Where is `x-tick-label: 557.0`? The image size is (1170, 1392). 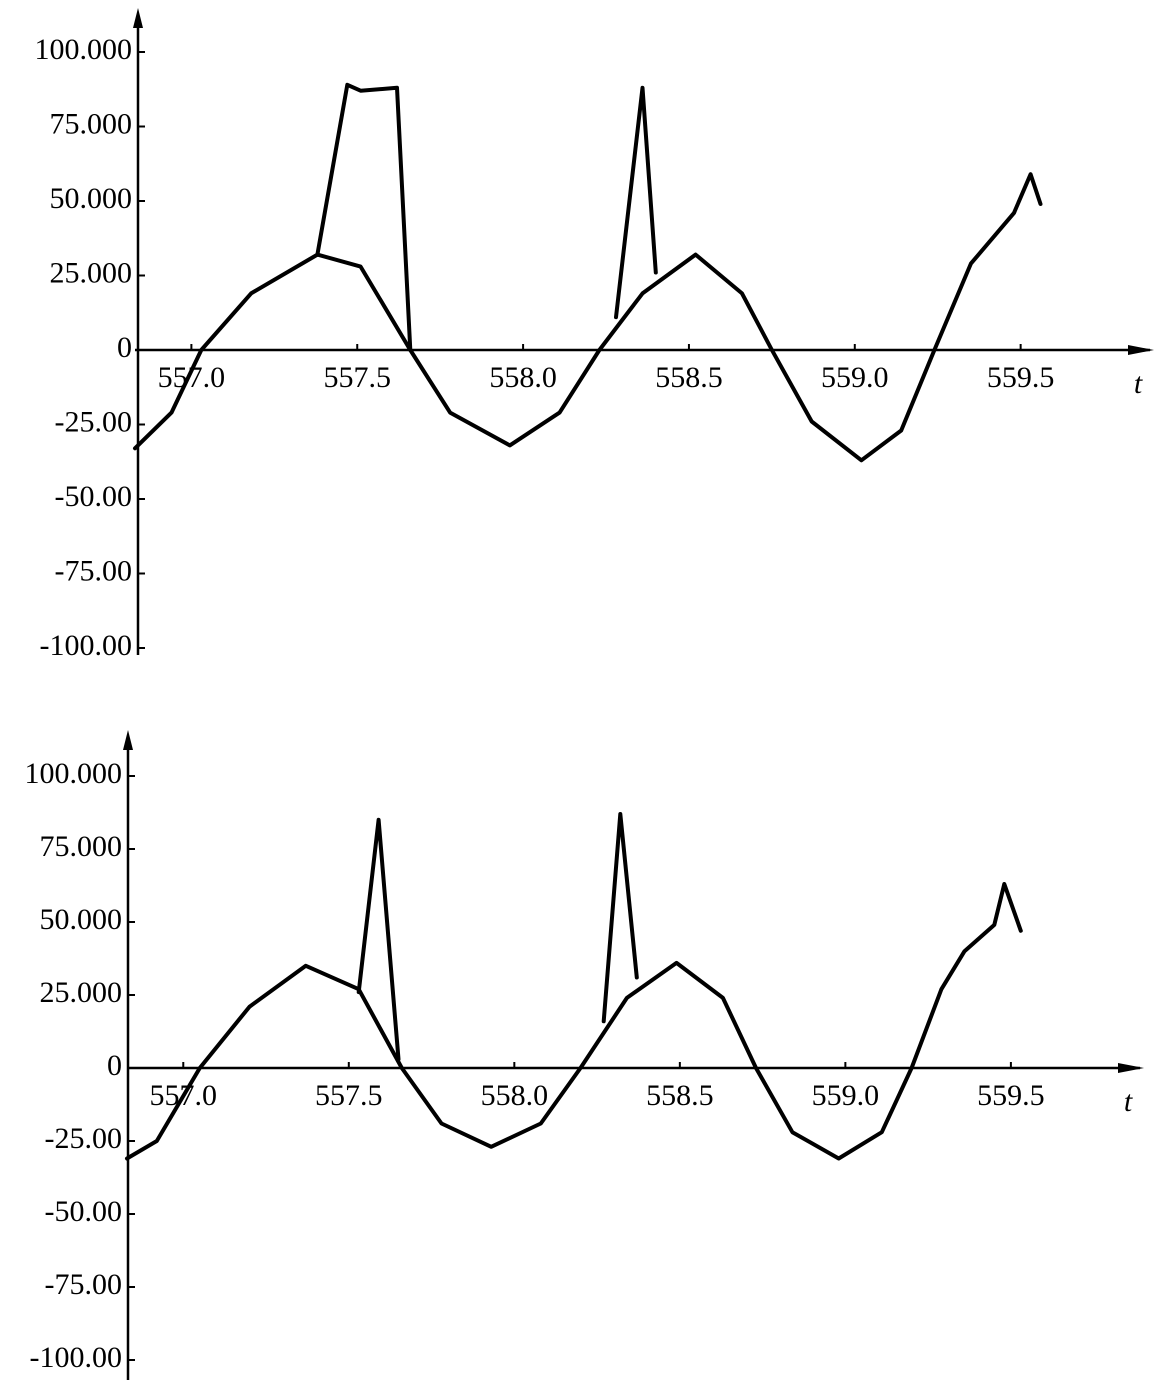 x-tick-label: 557.0 is located at coordinates (192, 377).